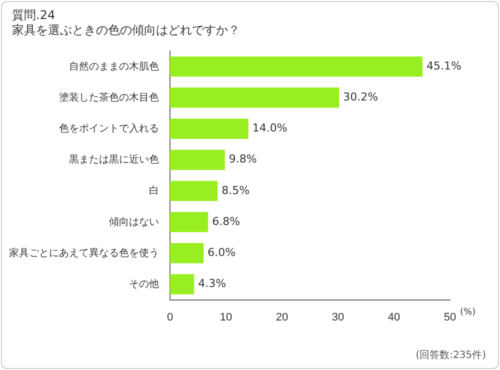  What do you see at coordinates (270, 128) in the screenshot?
I see `data-label: 14.0%` at bounding box center [270, 128].